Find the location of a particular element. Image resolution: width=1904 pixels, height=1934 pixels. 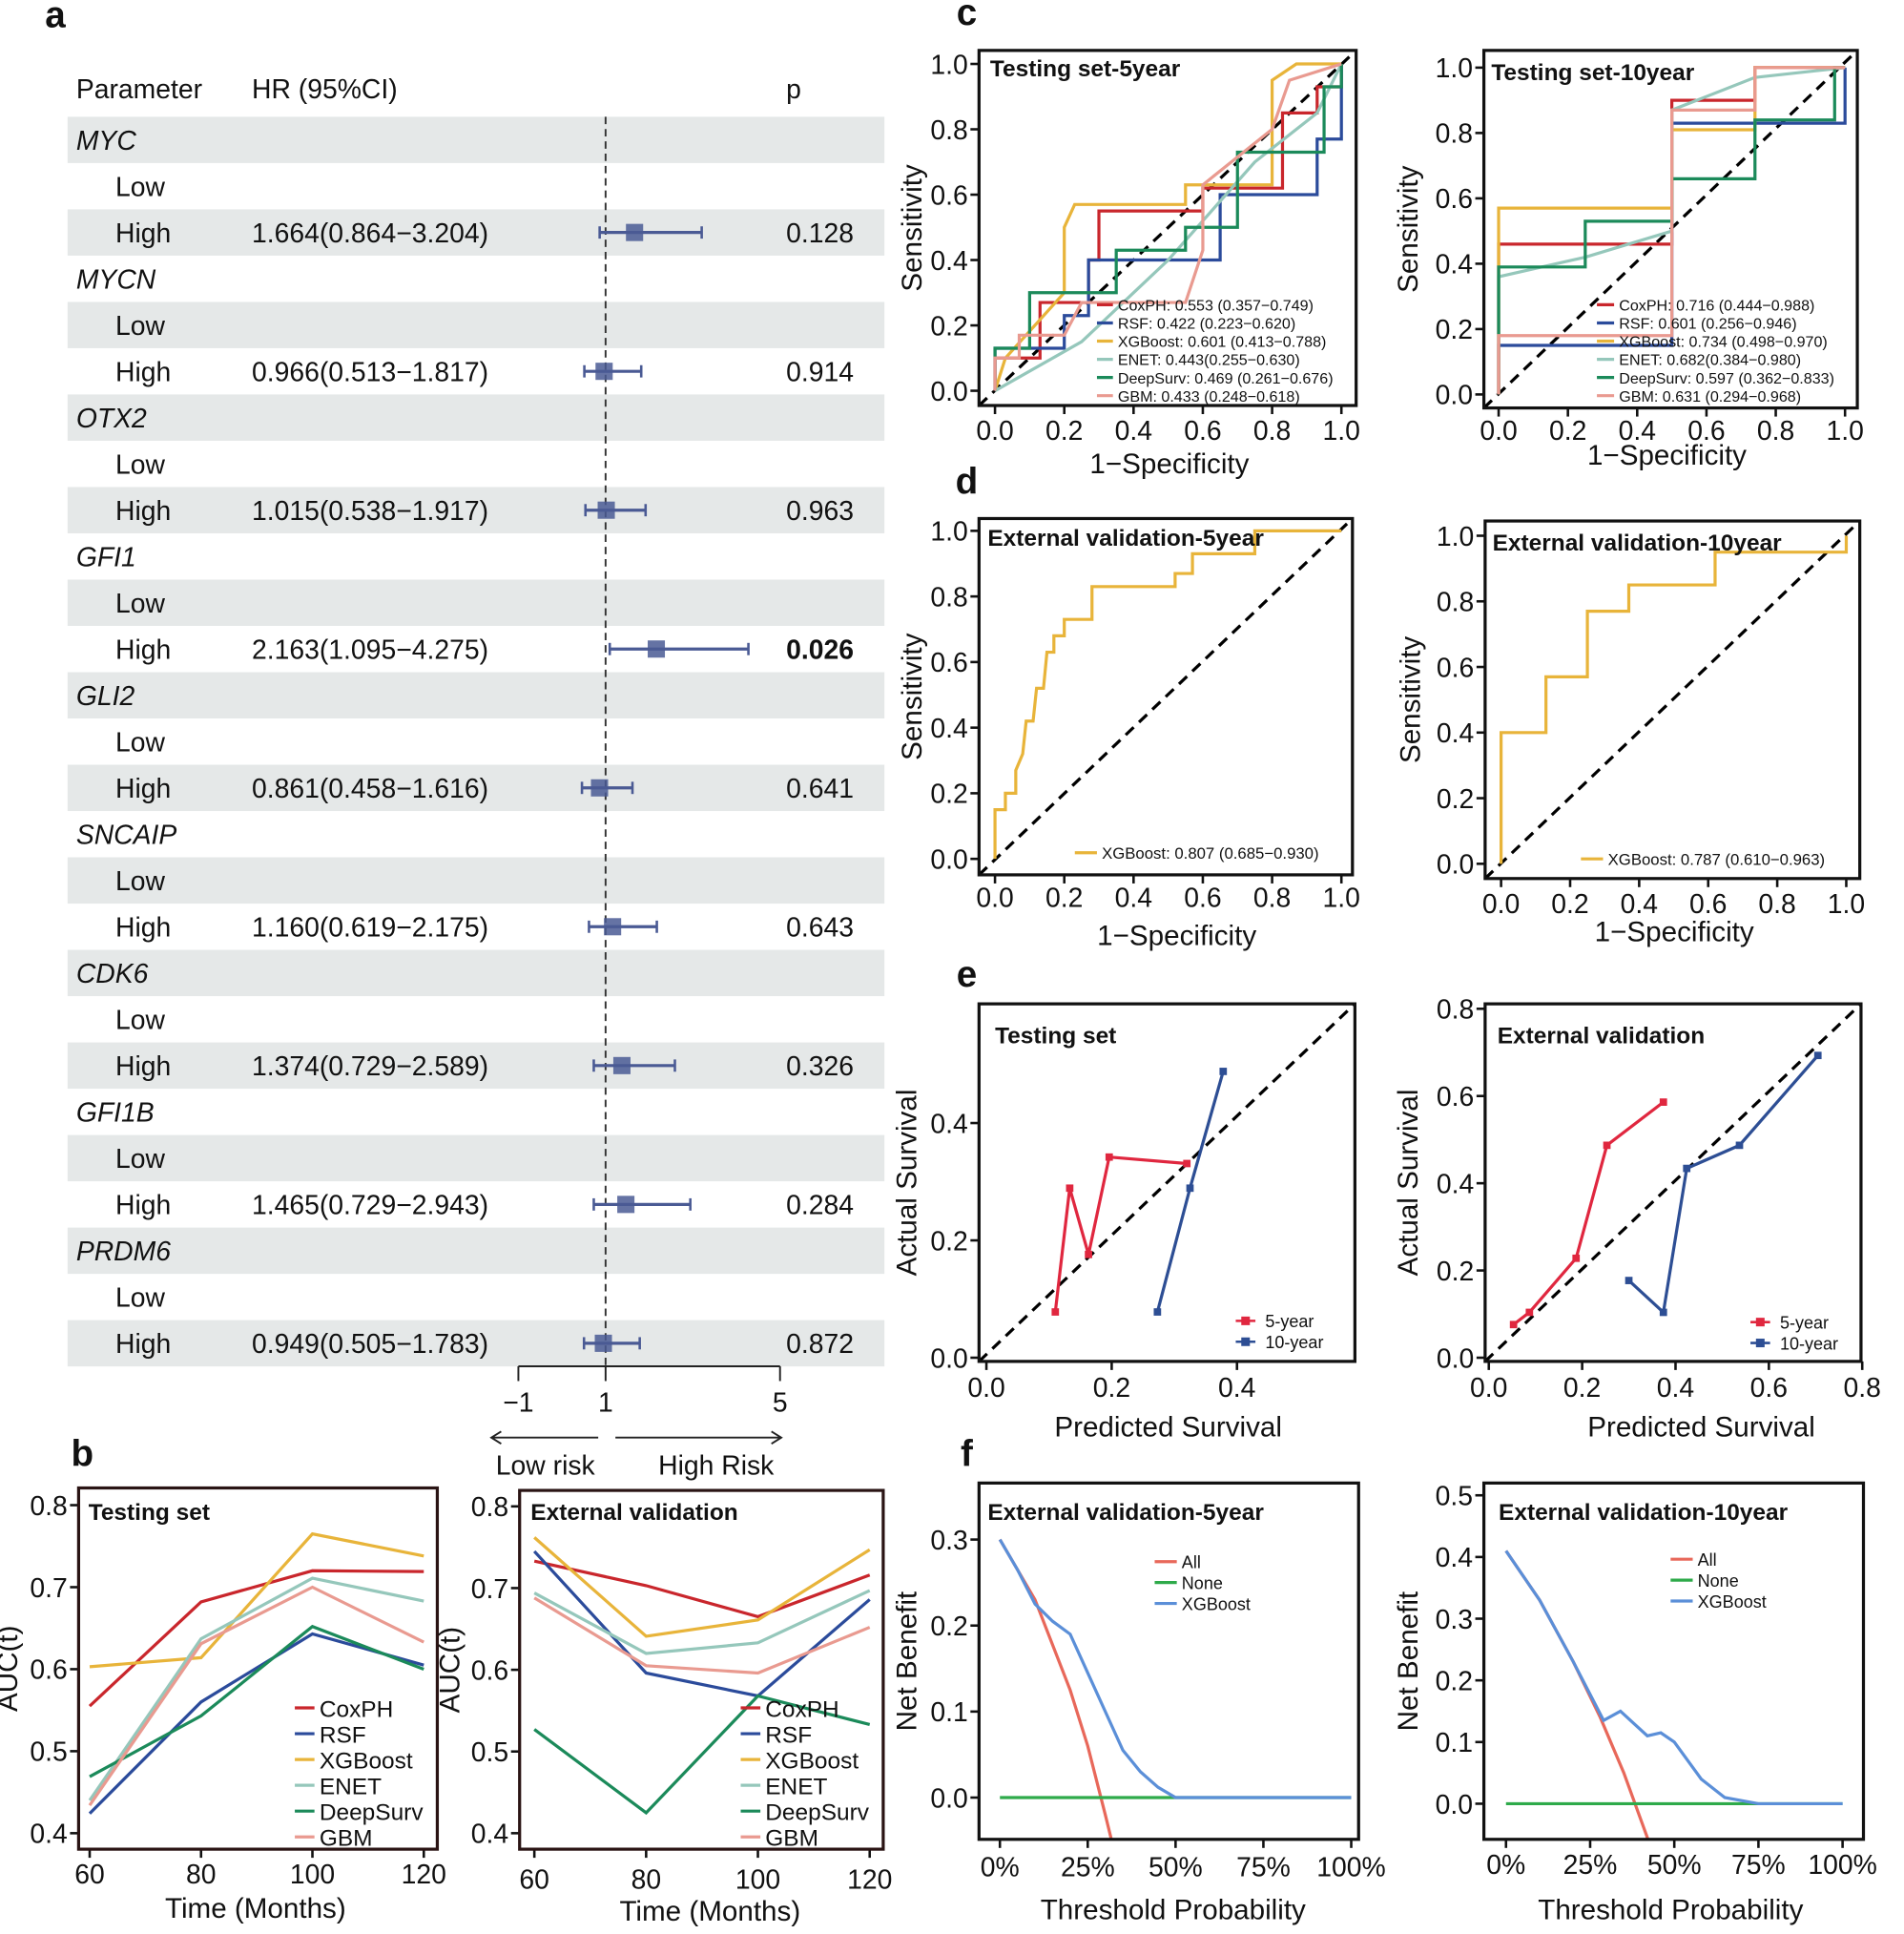

legend-label: DeepSurv: 0.469 (0.261−0.676) is located at coordinates (1226, 378).